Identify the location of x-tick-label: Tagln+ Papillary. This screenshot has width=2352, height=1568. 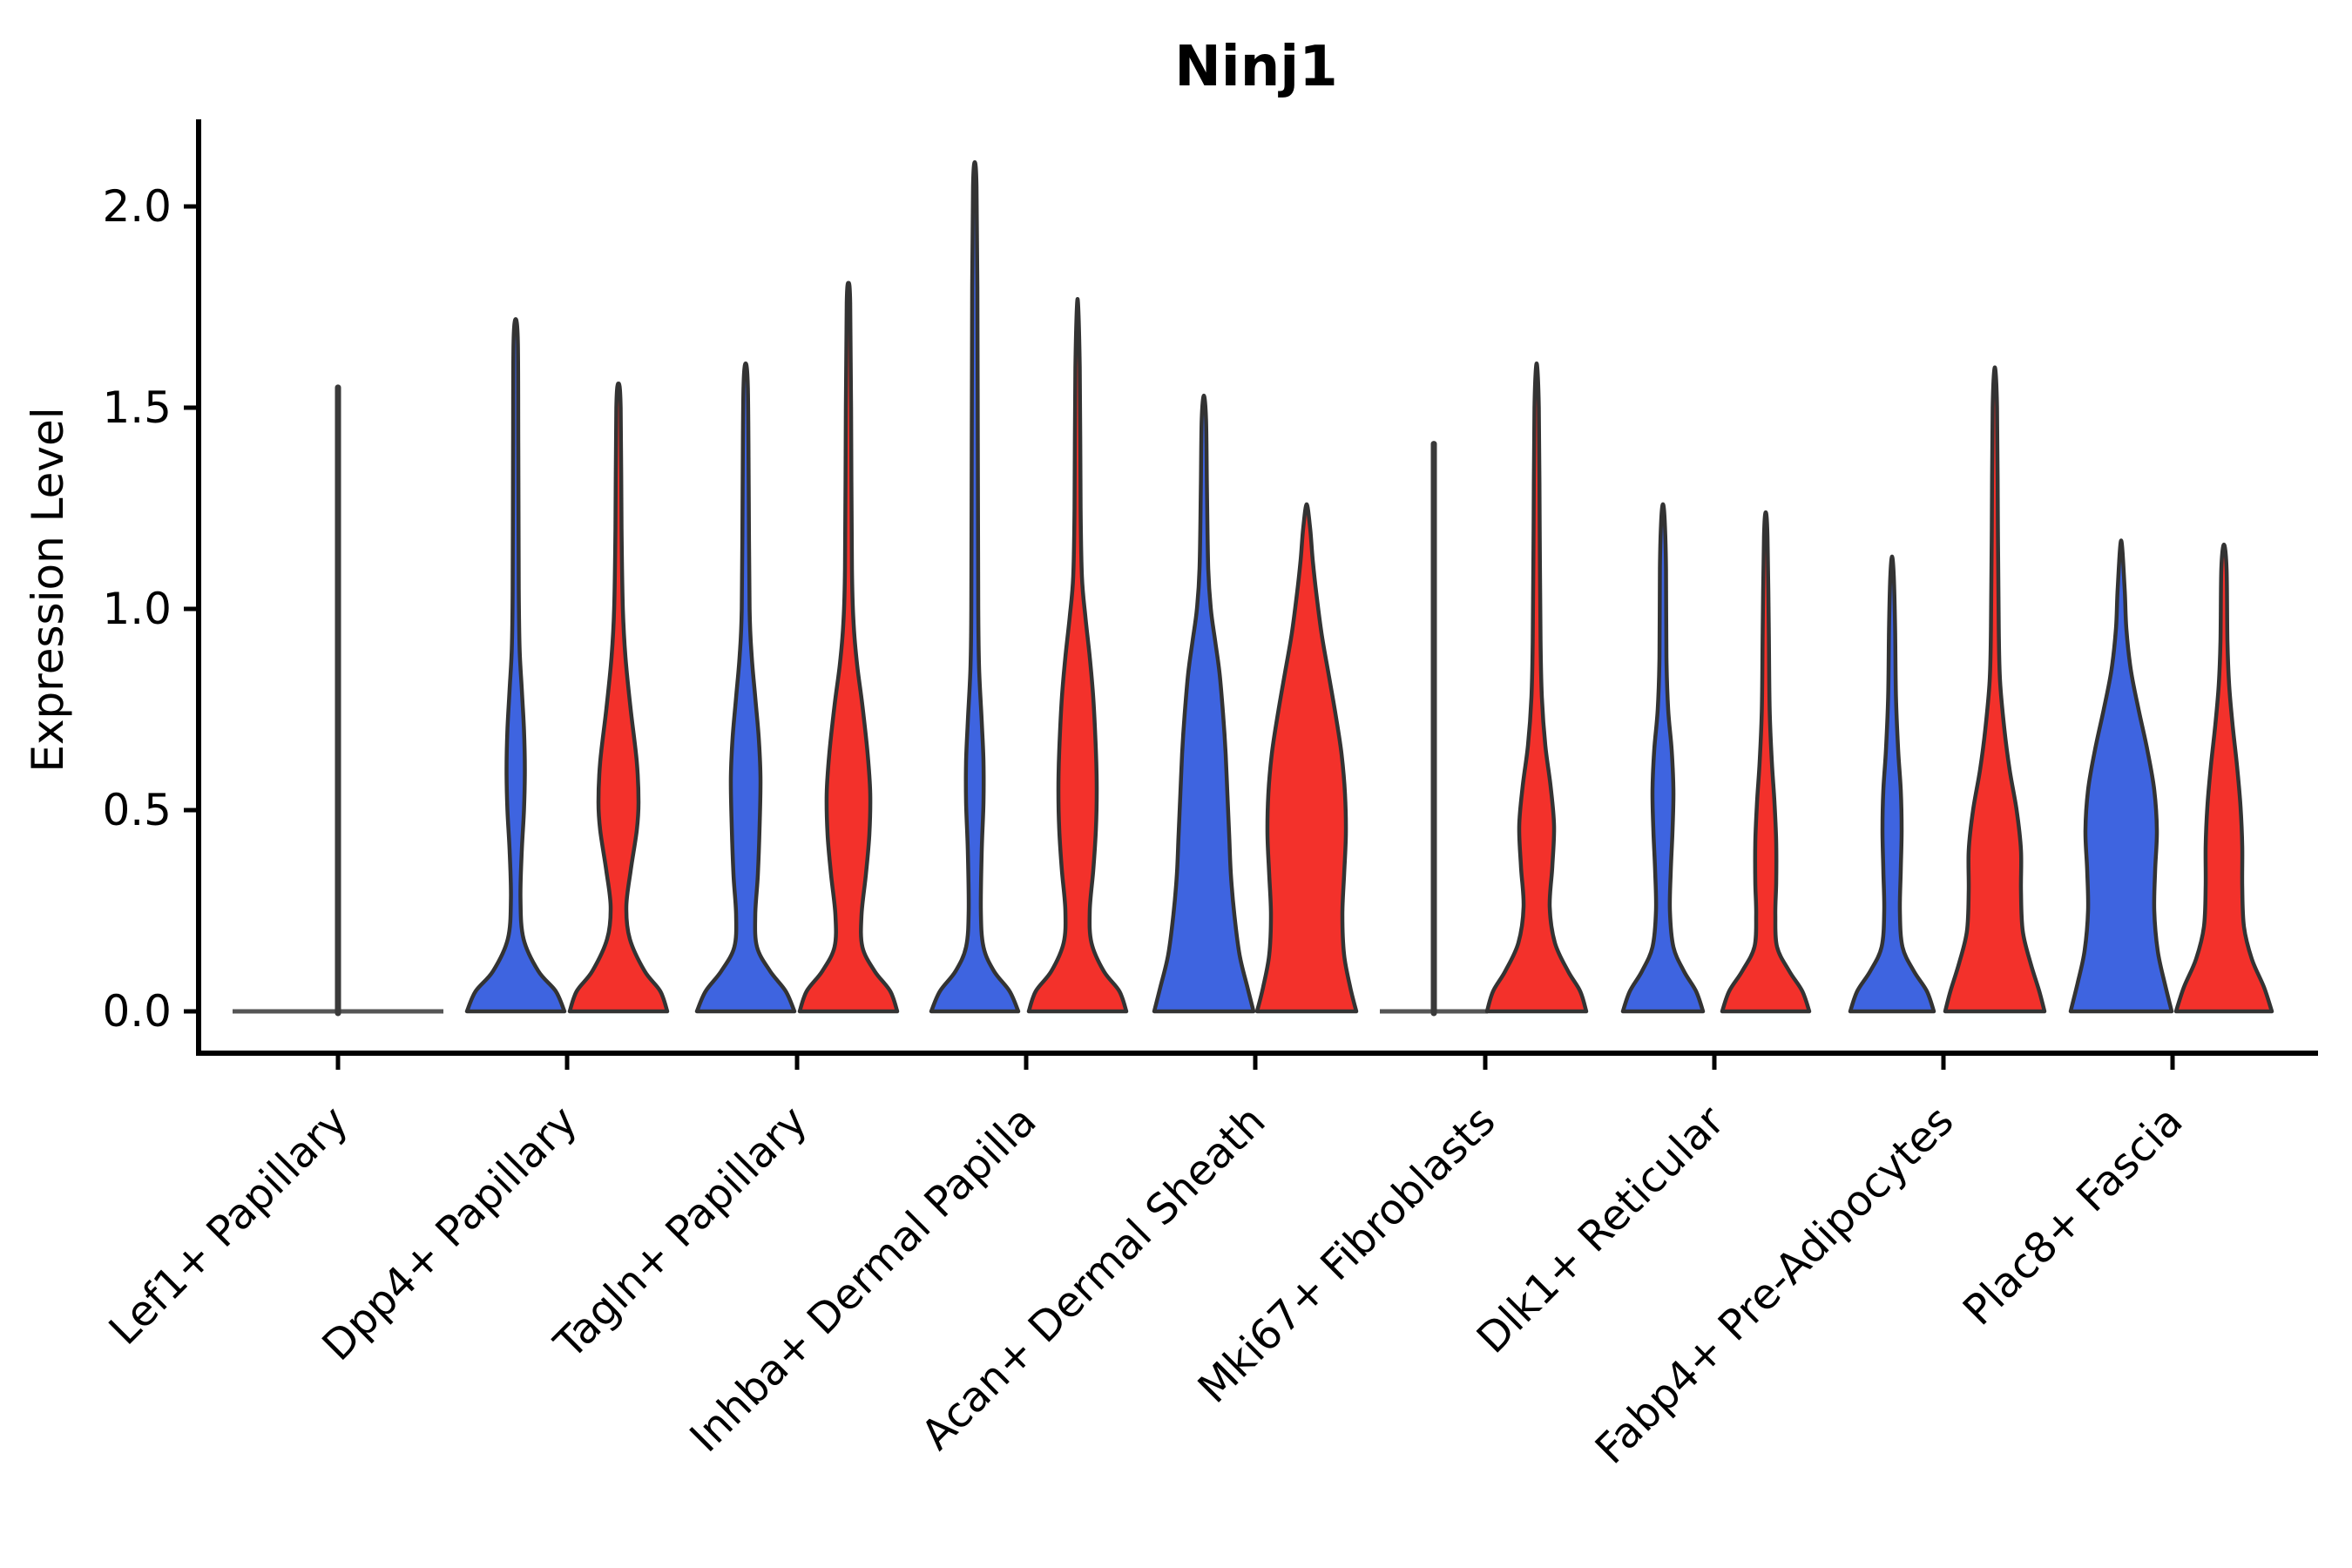
(680, 1233).